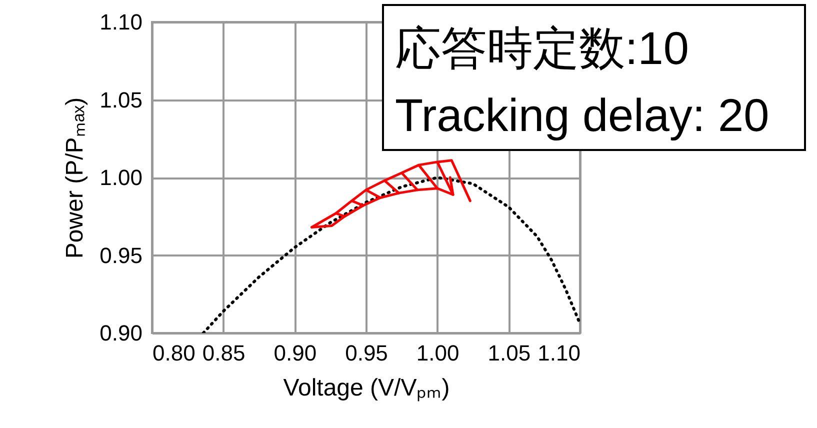 The width and height of the screenshot is (817, 428). I want to click on y-tick-label: 0.95, so click(121, 255).